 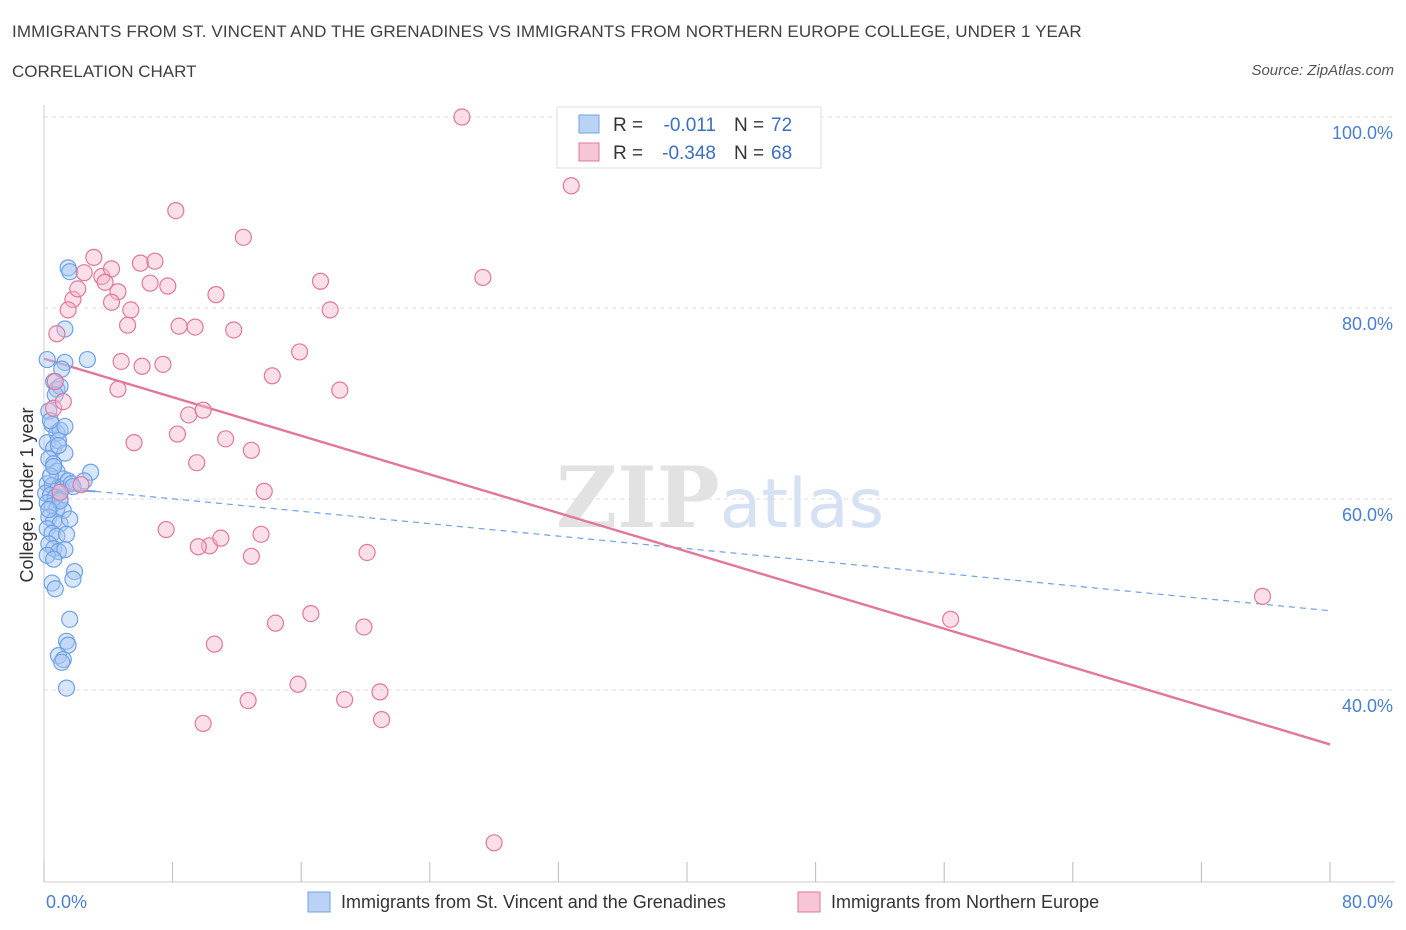 I want to click on n-value: 68, so click(x=781, y=153).